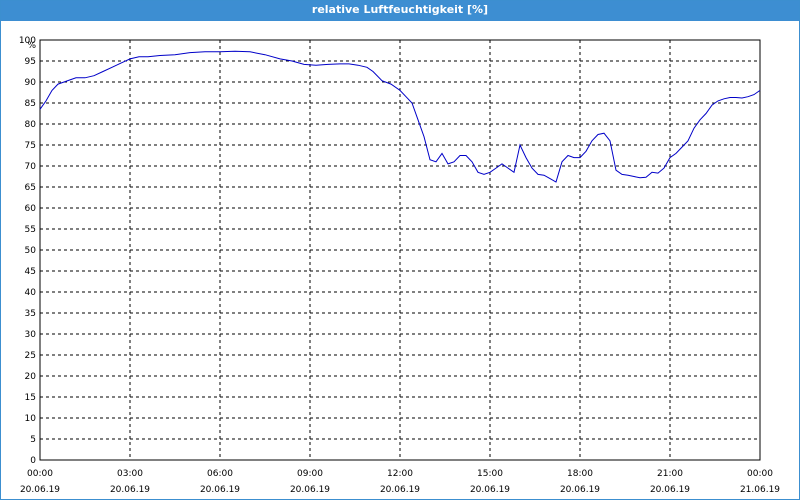 The height and width of the screenshot is (500, 800). What do you see at coordinates (30, 272) in the screenshot?
I see `y-tick-label: 45` at bounding box center [30, 272].